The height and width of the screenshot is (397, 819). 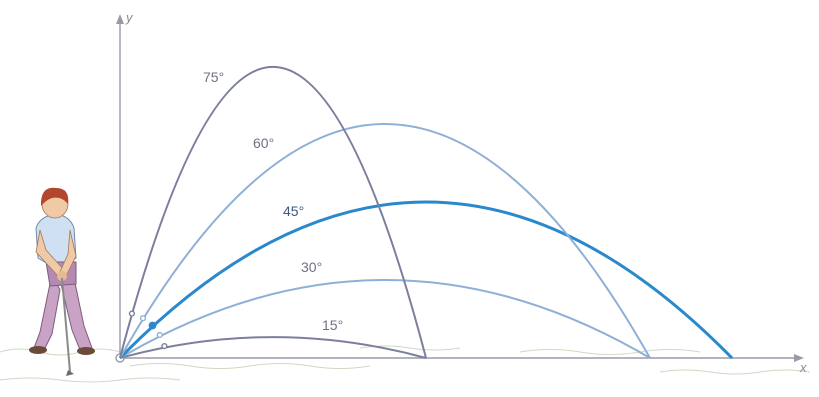 I want to click on angle-labels: 75° 60° 45° 30° 15°, so click(x=273, y=201).